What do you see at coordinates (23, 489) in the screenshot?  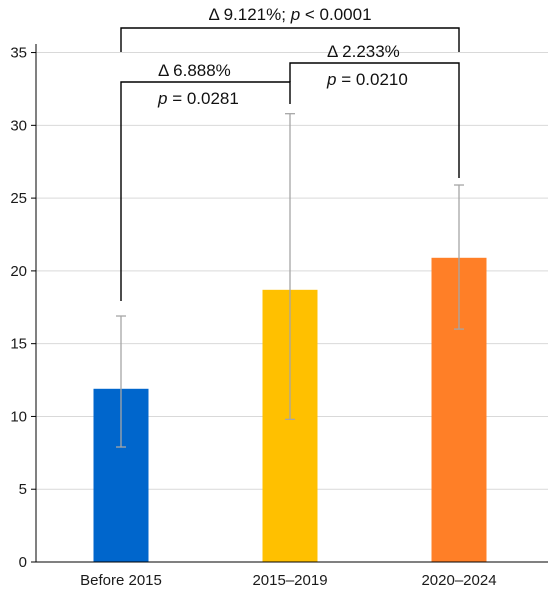 I see `y-tick-label: 5` at bounding box center [23, 489].